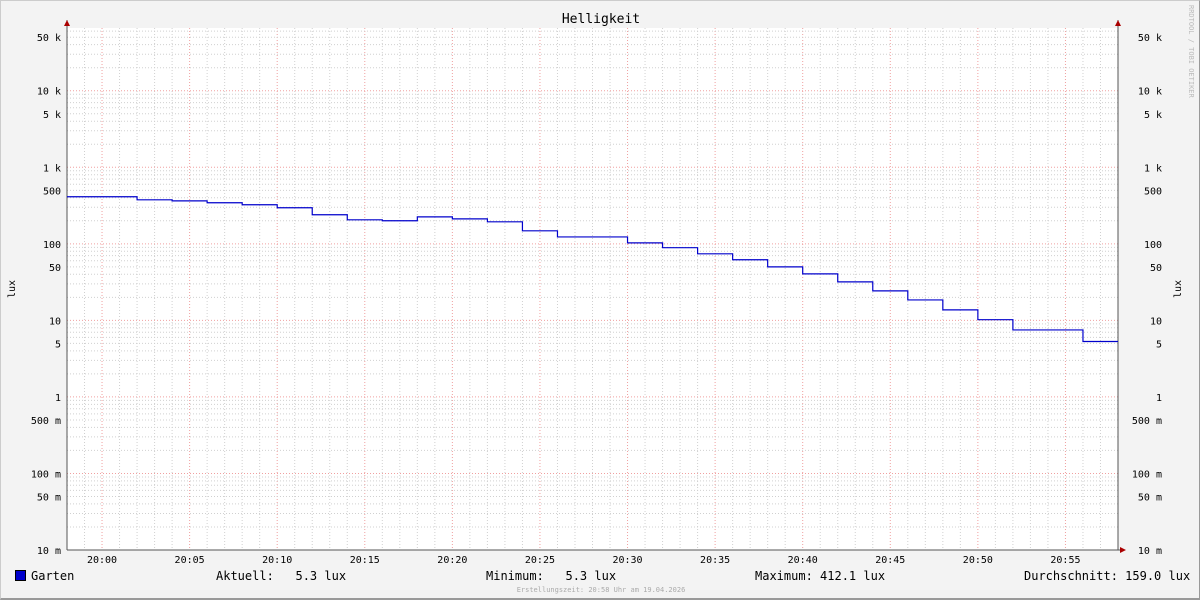 Image resolution: width=1200 pixels, height=601 pixels. Describe the element at coordinates (281, 576) in the screenshot. I see `legend-current: Aktuell: 5.3 lux` at that location.